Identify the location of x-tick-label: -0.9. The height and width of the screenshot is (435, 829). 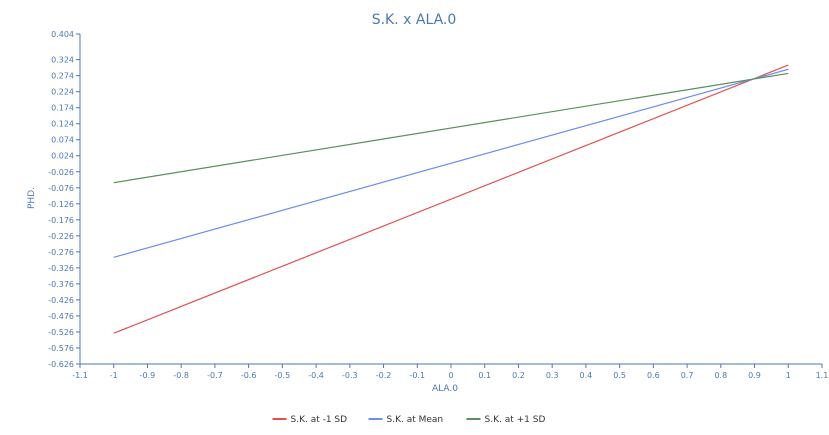
(148, 375).